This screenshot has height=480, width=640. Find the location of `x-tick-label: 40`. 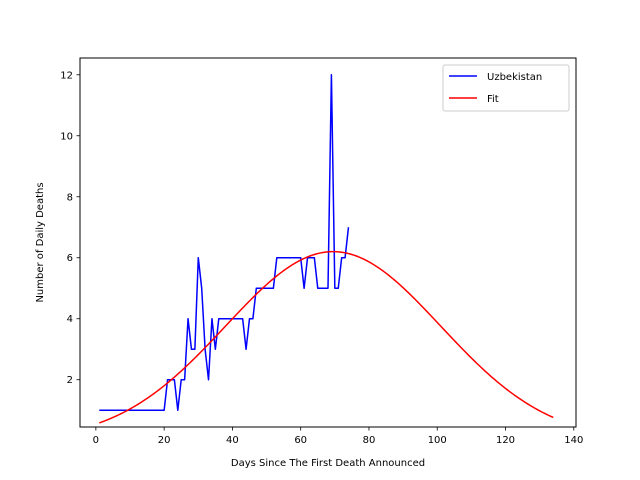

x-tick-label: 40 is located at coordinates (232, 440).